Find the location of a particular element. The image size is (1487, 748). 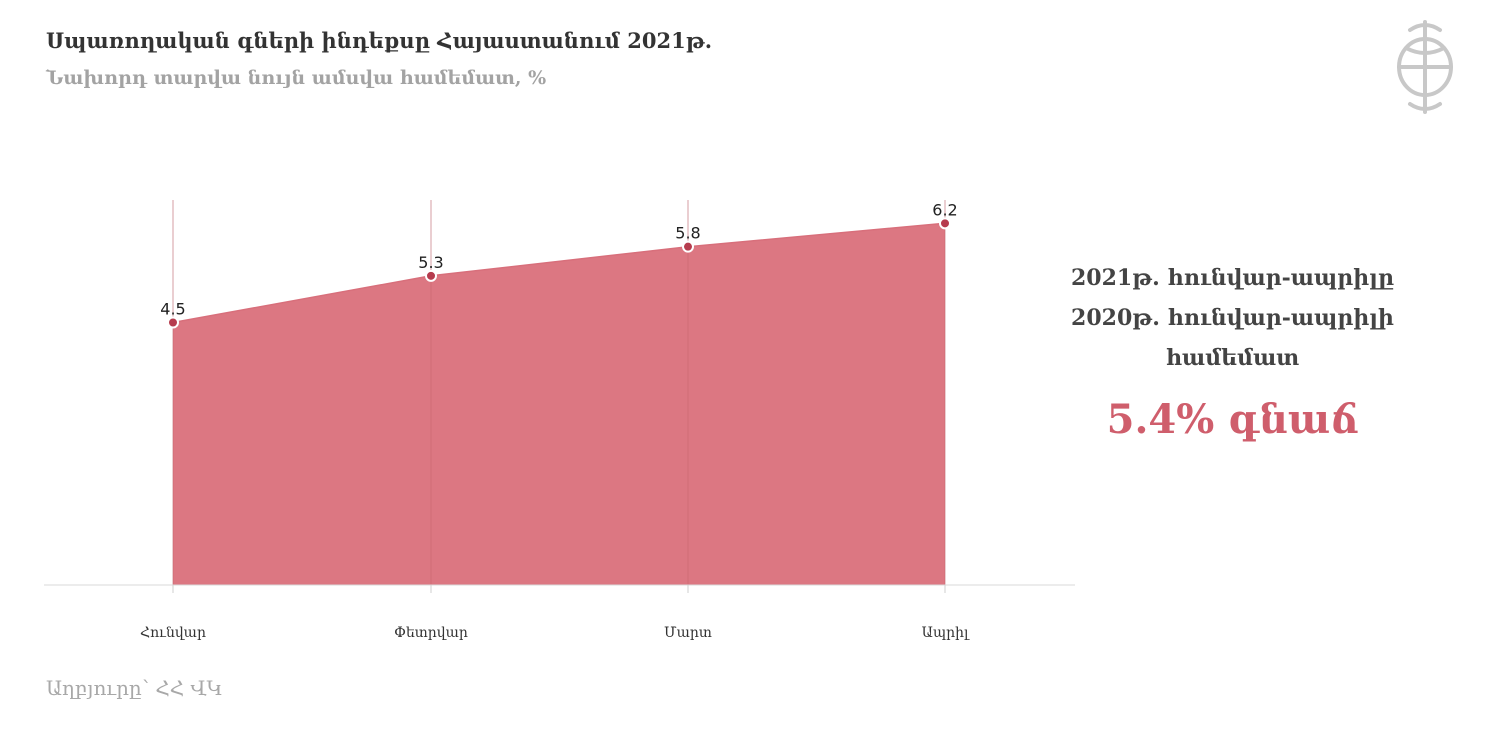

data-label: 4.5 is located at coordinates (172, 309).